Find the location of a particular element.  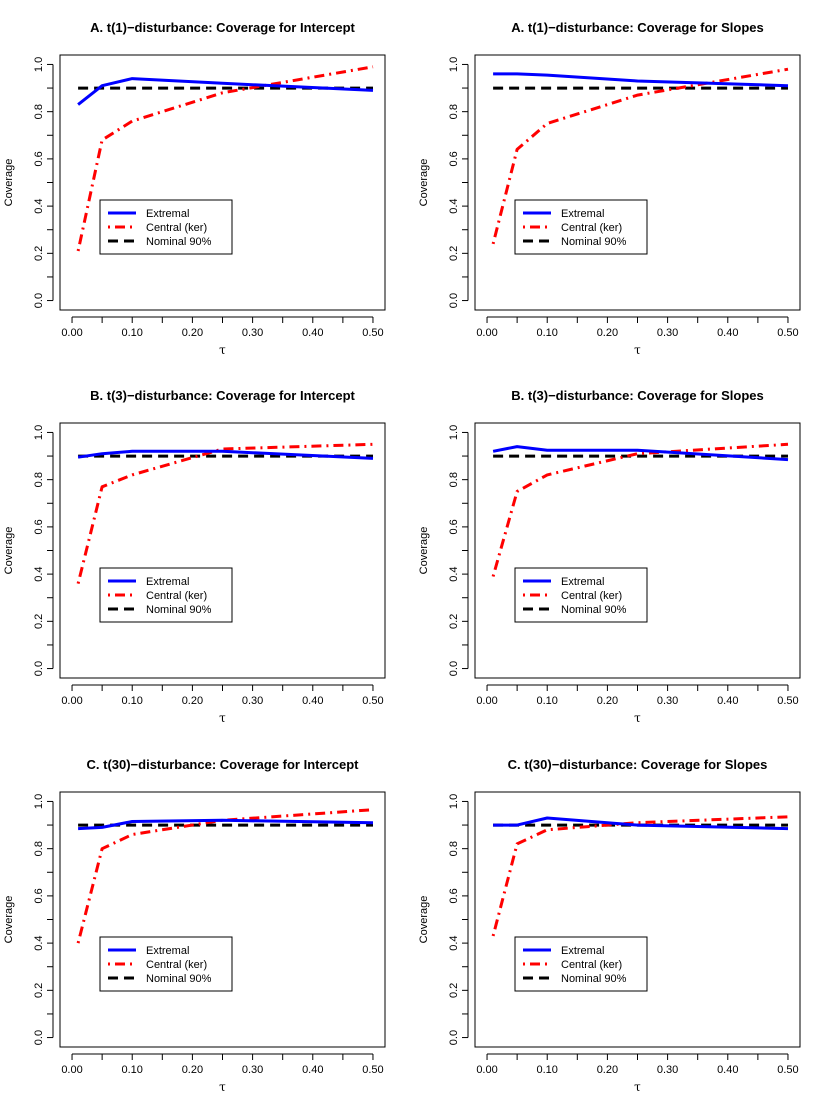

chart-title: A. t(1)−disturbance: Coverage for Slopes is located at coordinates (637, 27).